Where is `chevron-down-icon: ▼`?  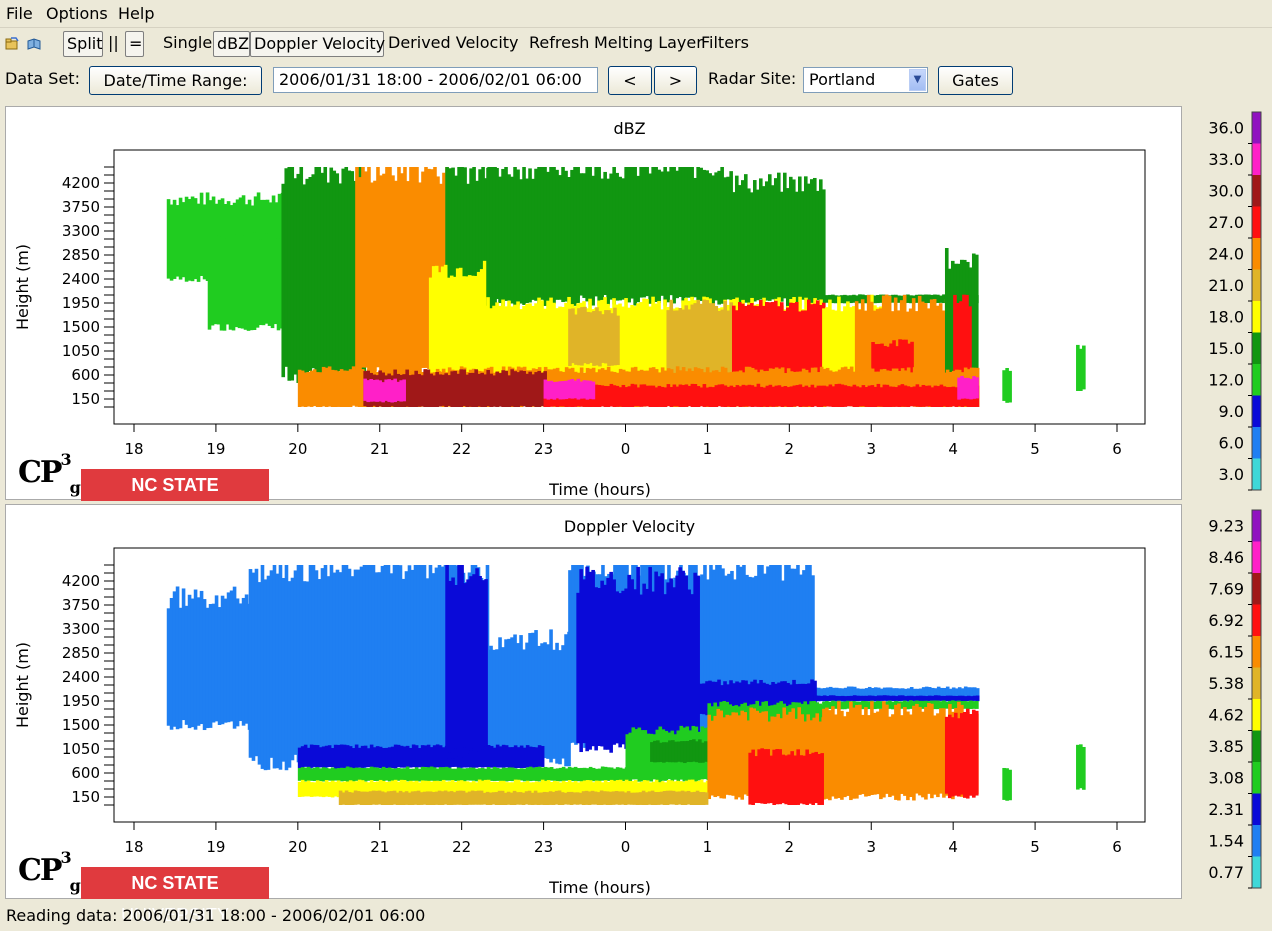 chevron-down-icon: ▼ is located at coordinates (917, 80).